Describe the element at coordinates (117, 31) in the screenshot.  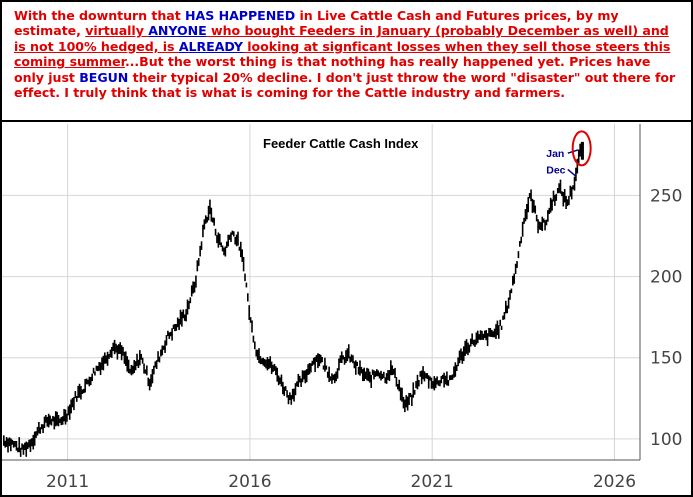
I see `note-segment: virtually` at that location.